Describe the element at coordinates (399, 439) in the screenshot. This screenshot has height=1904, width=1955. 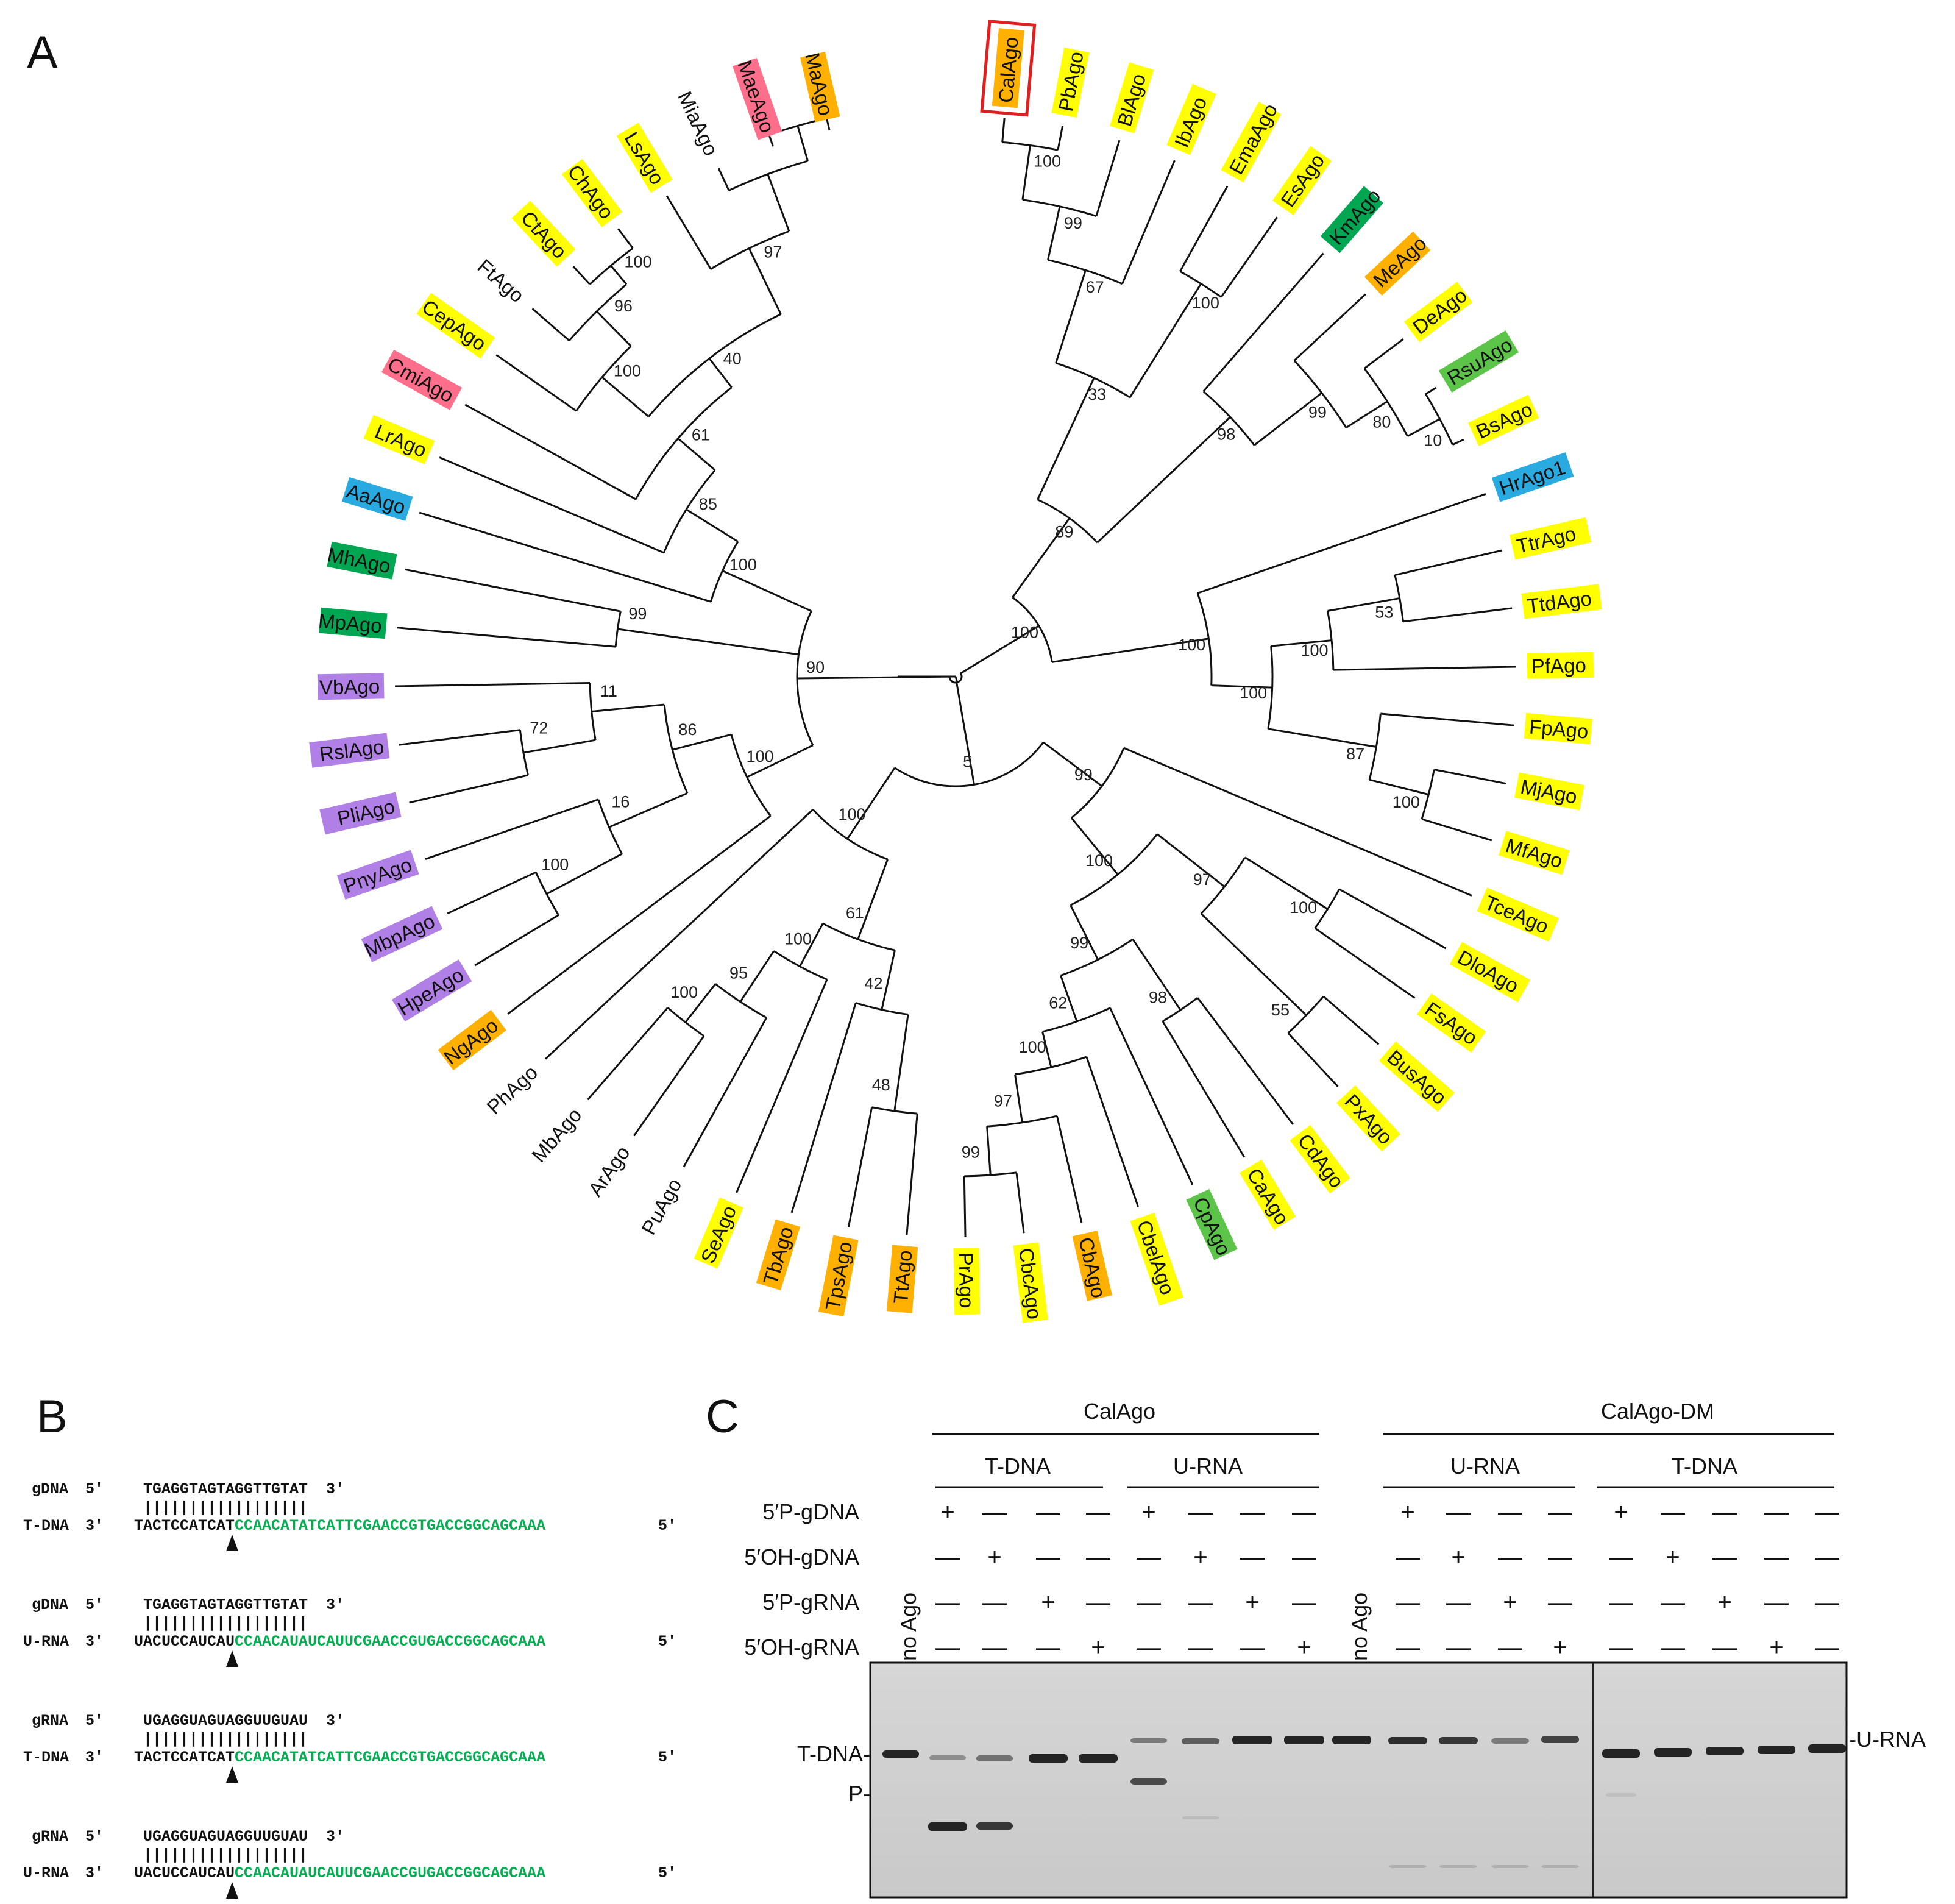
I see `leaf-lrago: LrAgo` at that location.